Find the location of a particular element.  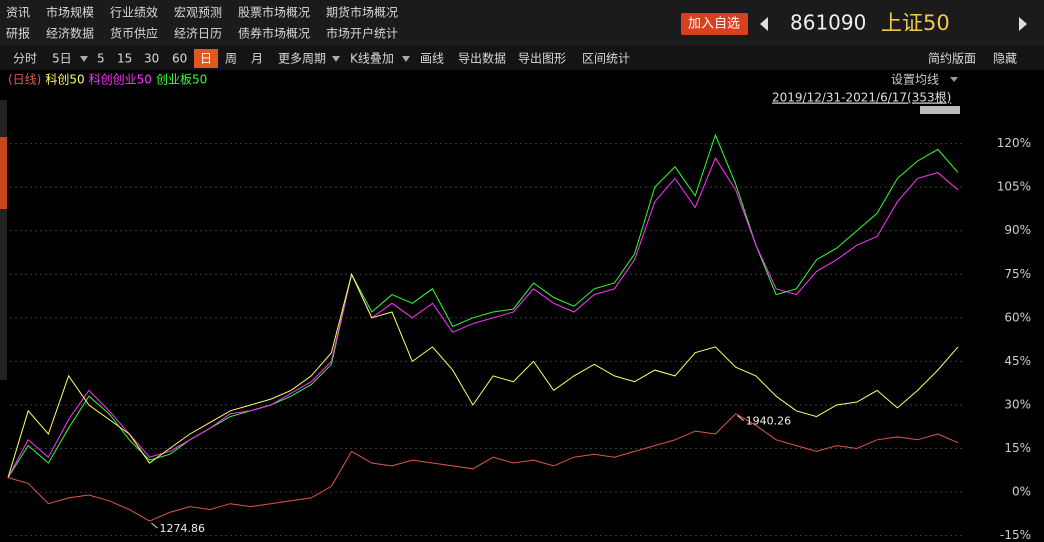

menu-item: 市场开户统计 is located at coordinates (362, 33).